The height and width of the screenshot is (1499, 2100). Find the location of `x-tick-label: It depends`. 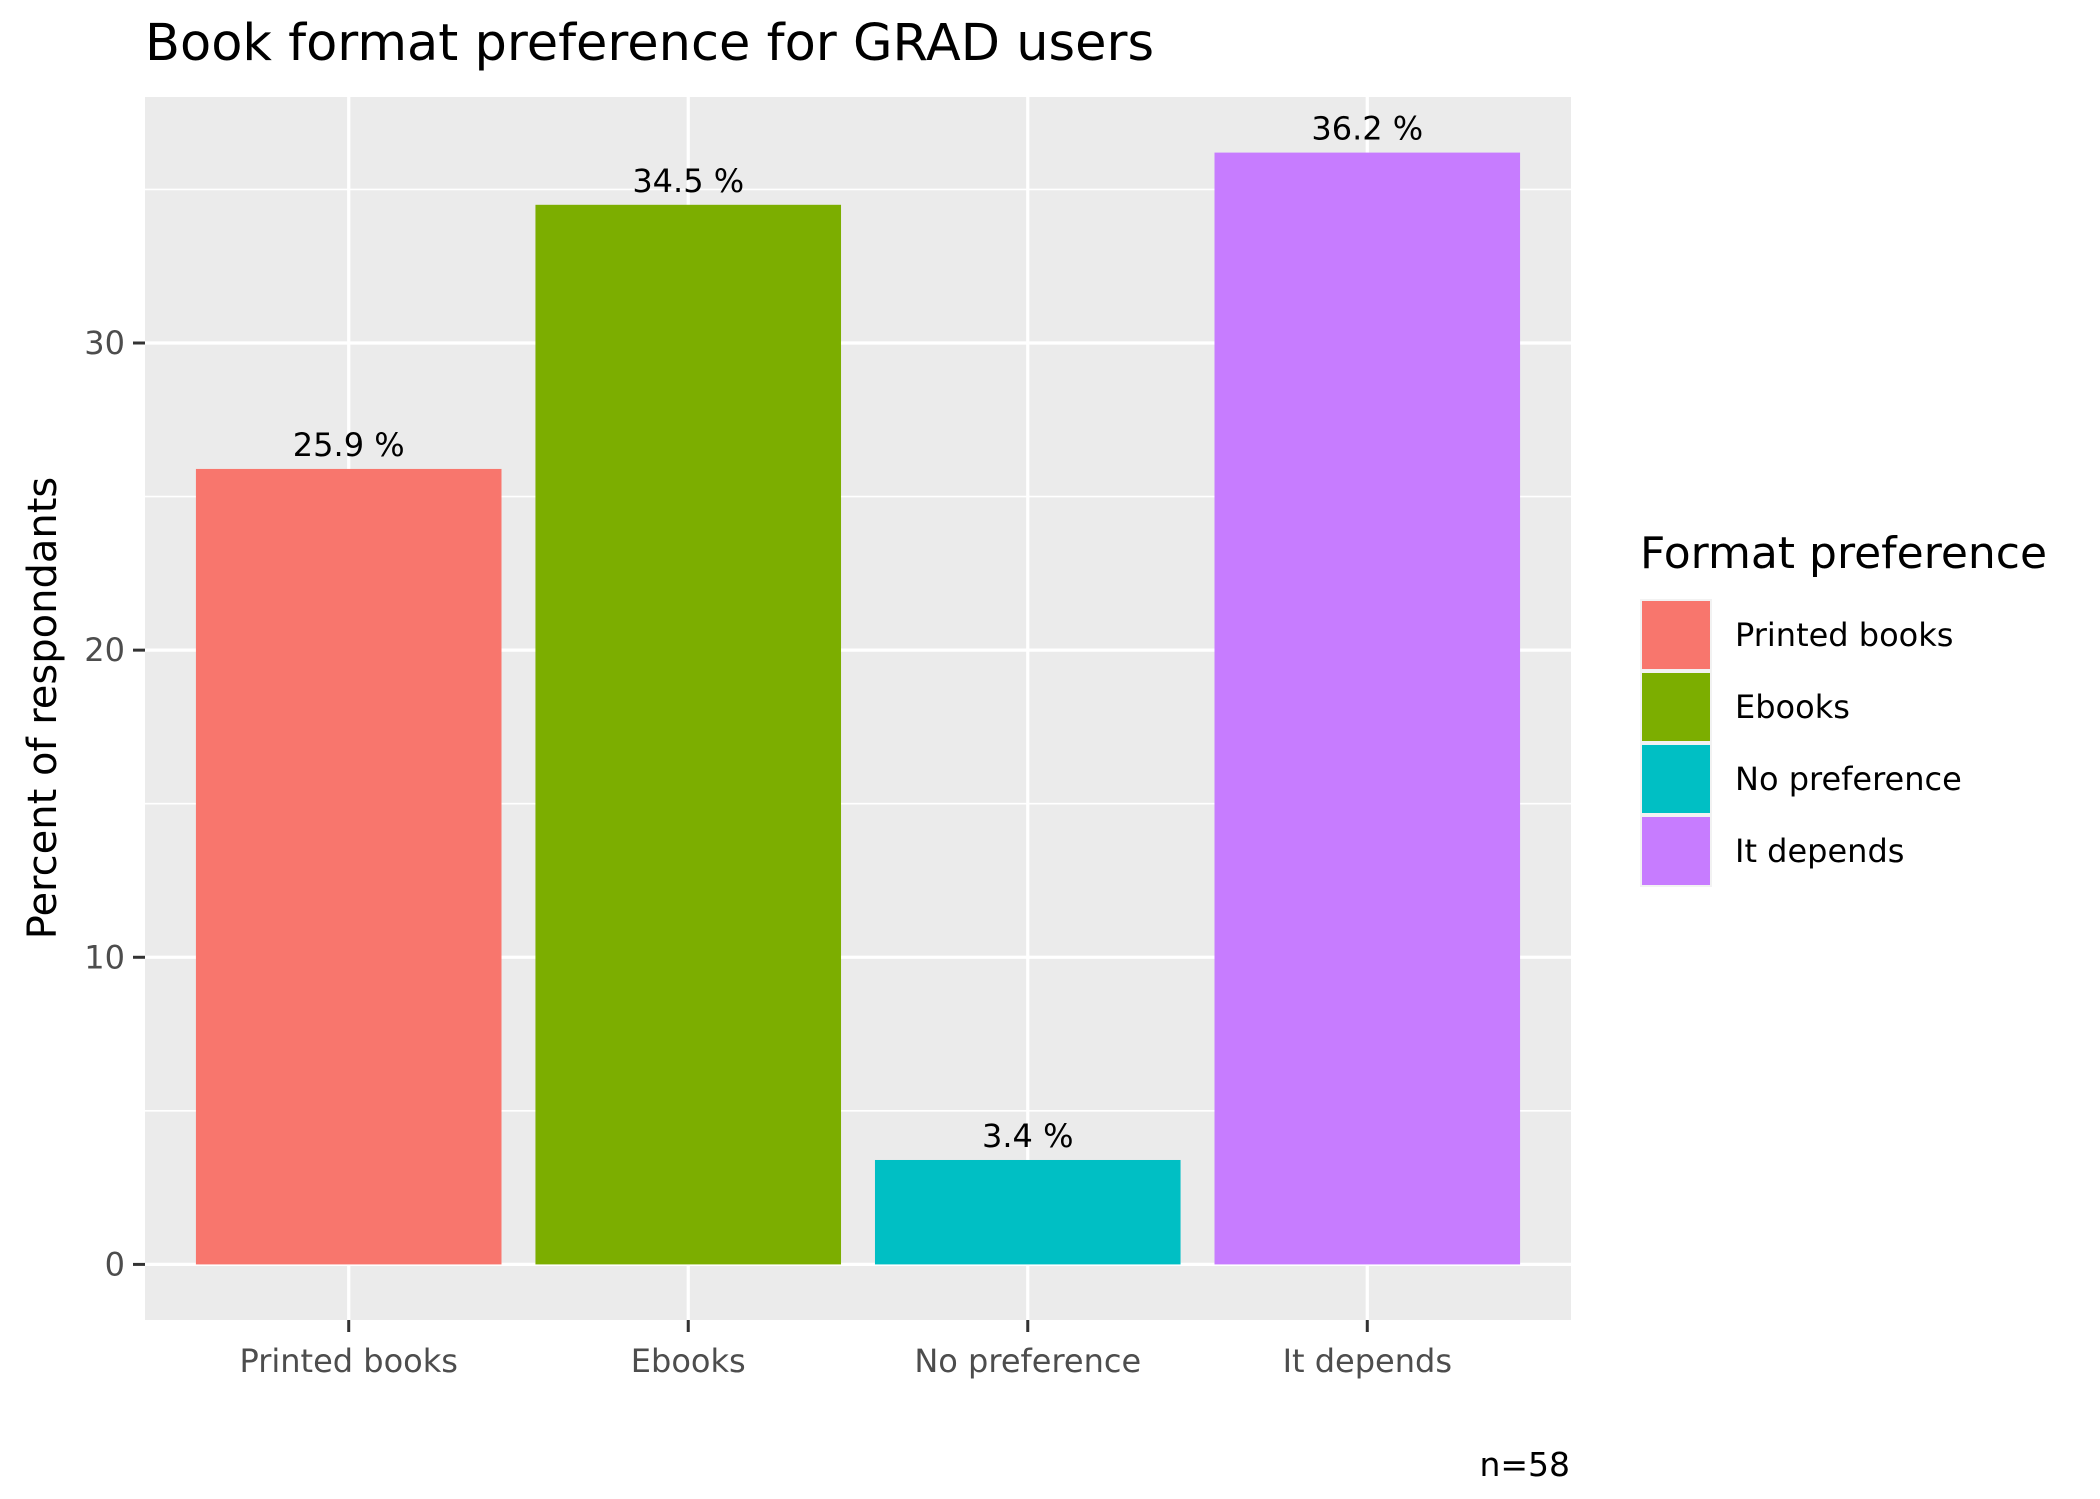

x-tick-label: It depends is located at coordinates (1367, 1361).